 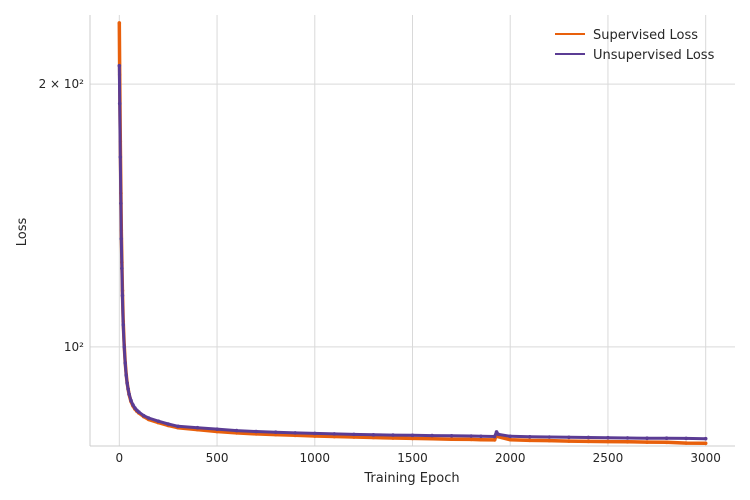 I want to click on y-axis-title: Loss, so click(x=22, y=232).